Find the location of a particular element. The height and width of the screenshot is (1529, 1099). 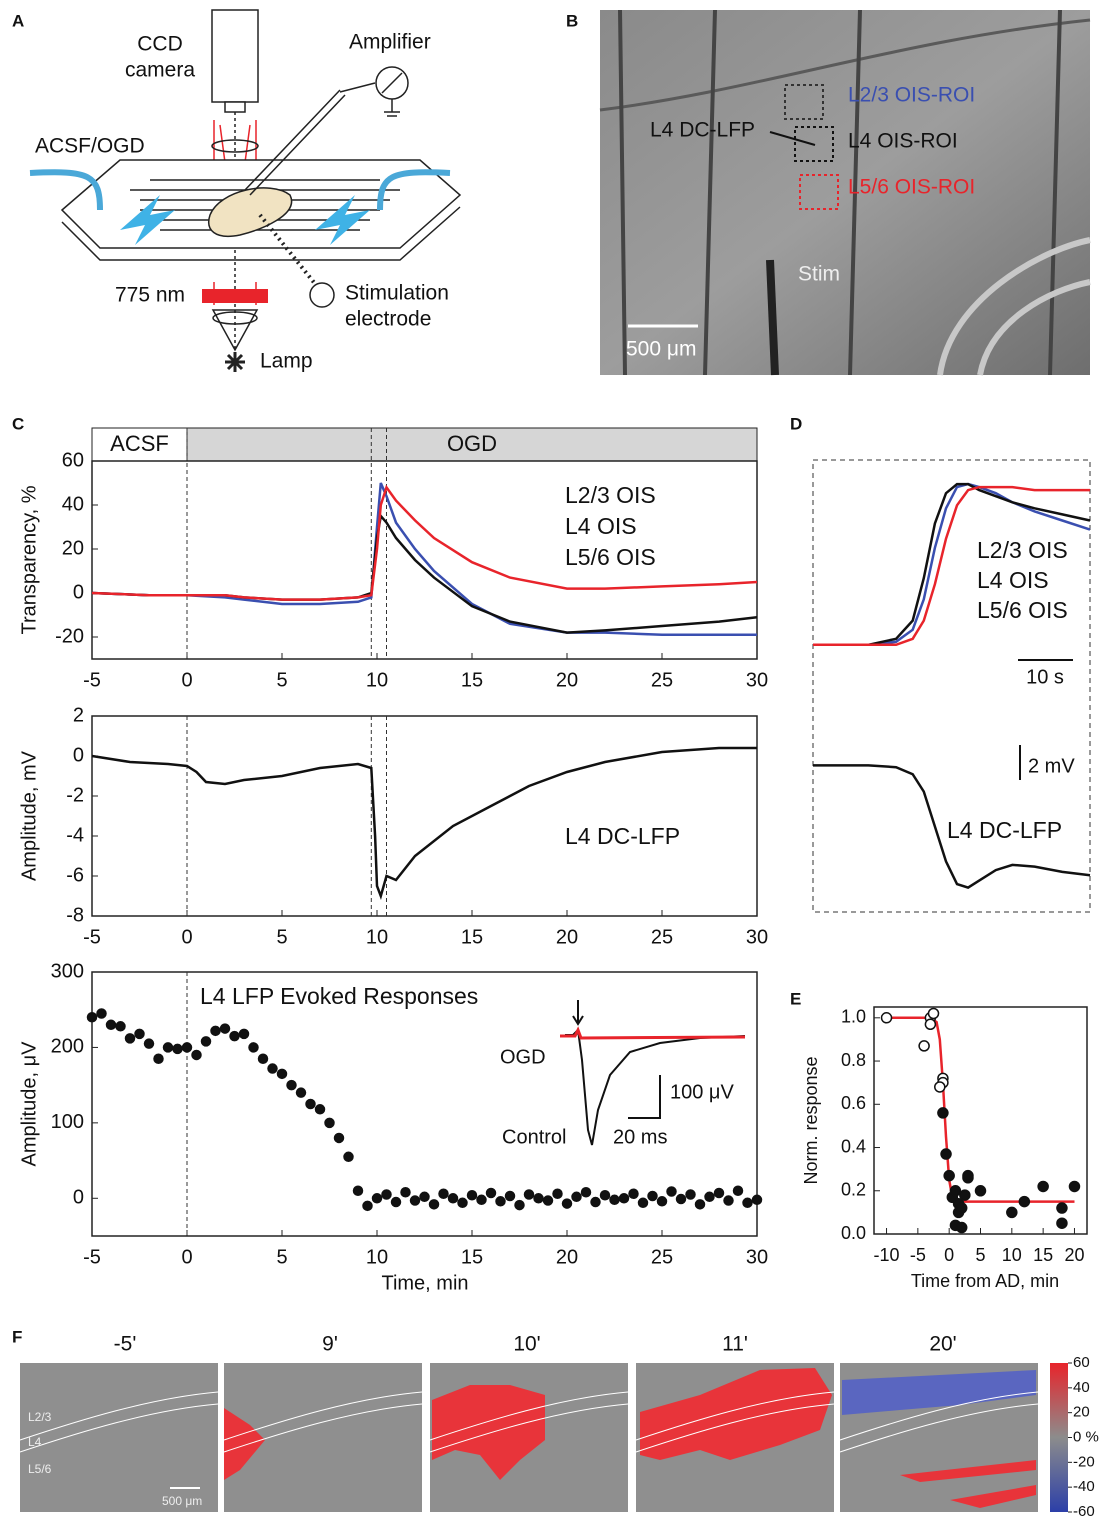

annotation: L4 LFP Evoked Responses is located at coordinates (339, 996).